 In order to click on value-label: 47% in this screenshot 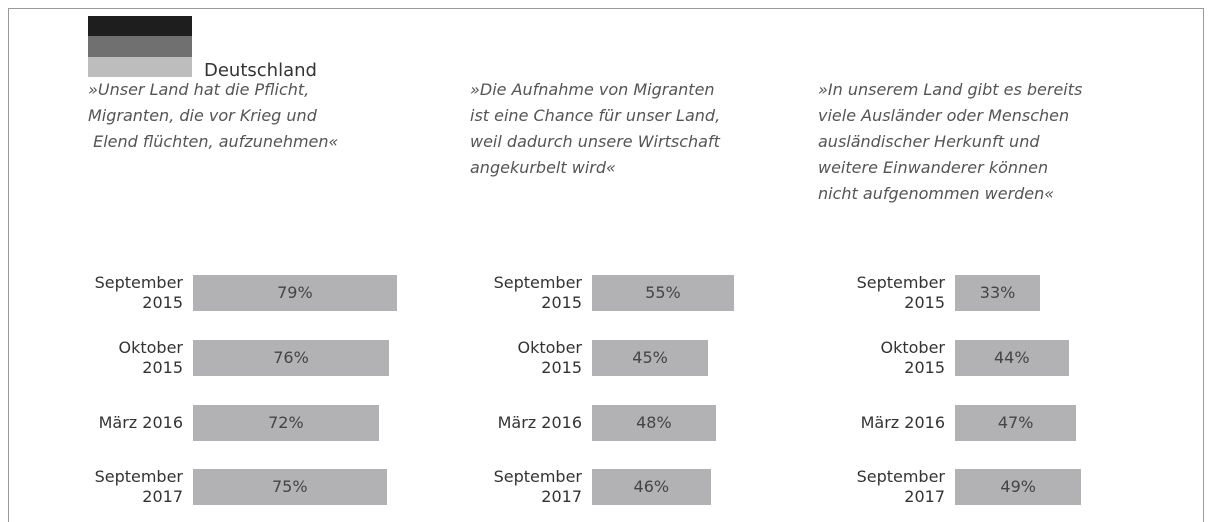, I will do `click(1015, 422)`.